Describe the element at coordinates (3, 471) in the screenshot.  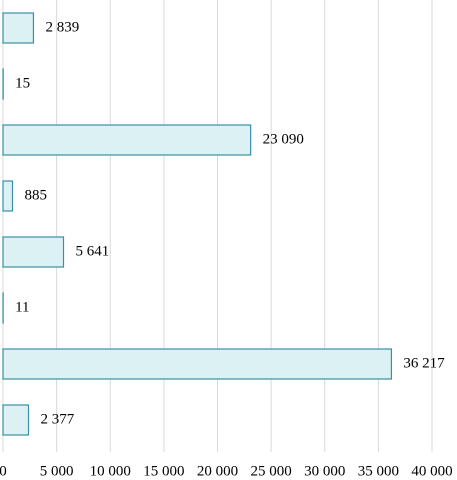
I see `x-tick-label: 0` at that location.